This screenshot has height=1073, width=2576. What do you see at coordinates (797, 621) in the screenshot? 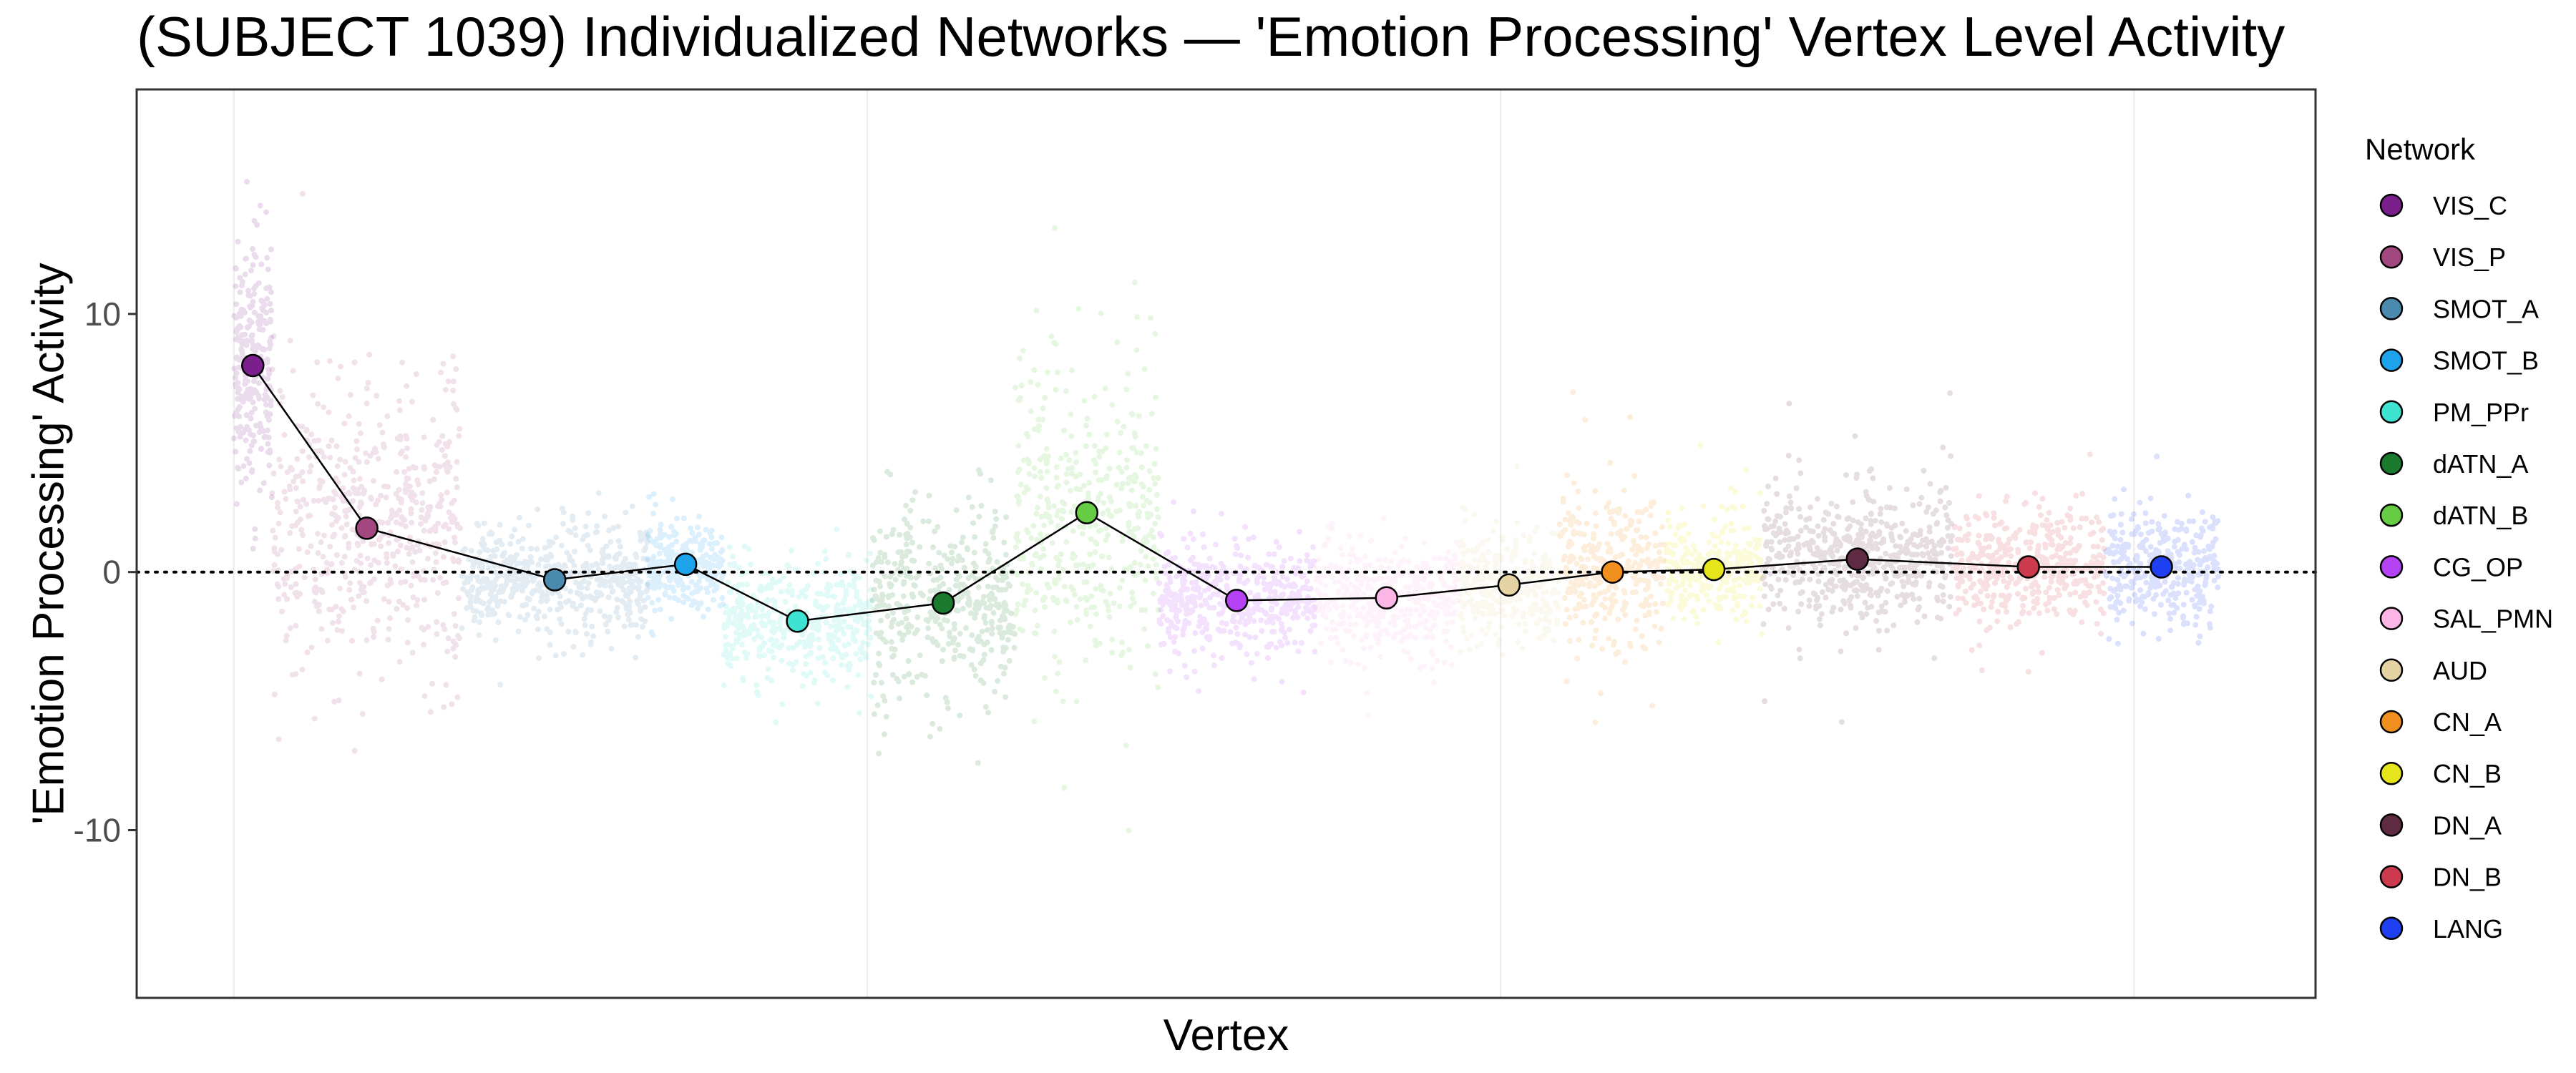
I see `mean-point-pm-ppr` at bounding box center [797, 621].